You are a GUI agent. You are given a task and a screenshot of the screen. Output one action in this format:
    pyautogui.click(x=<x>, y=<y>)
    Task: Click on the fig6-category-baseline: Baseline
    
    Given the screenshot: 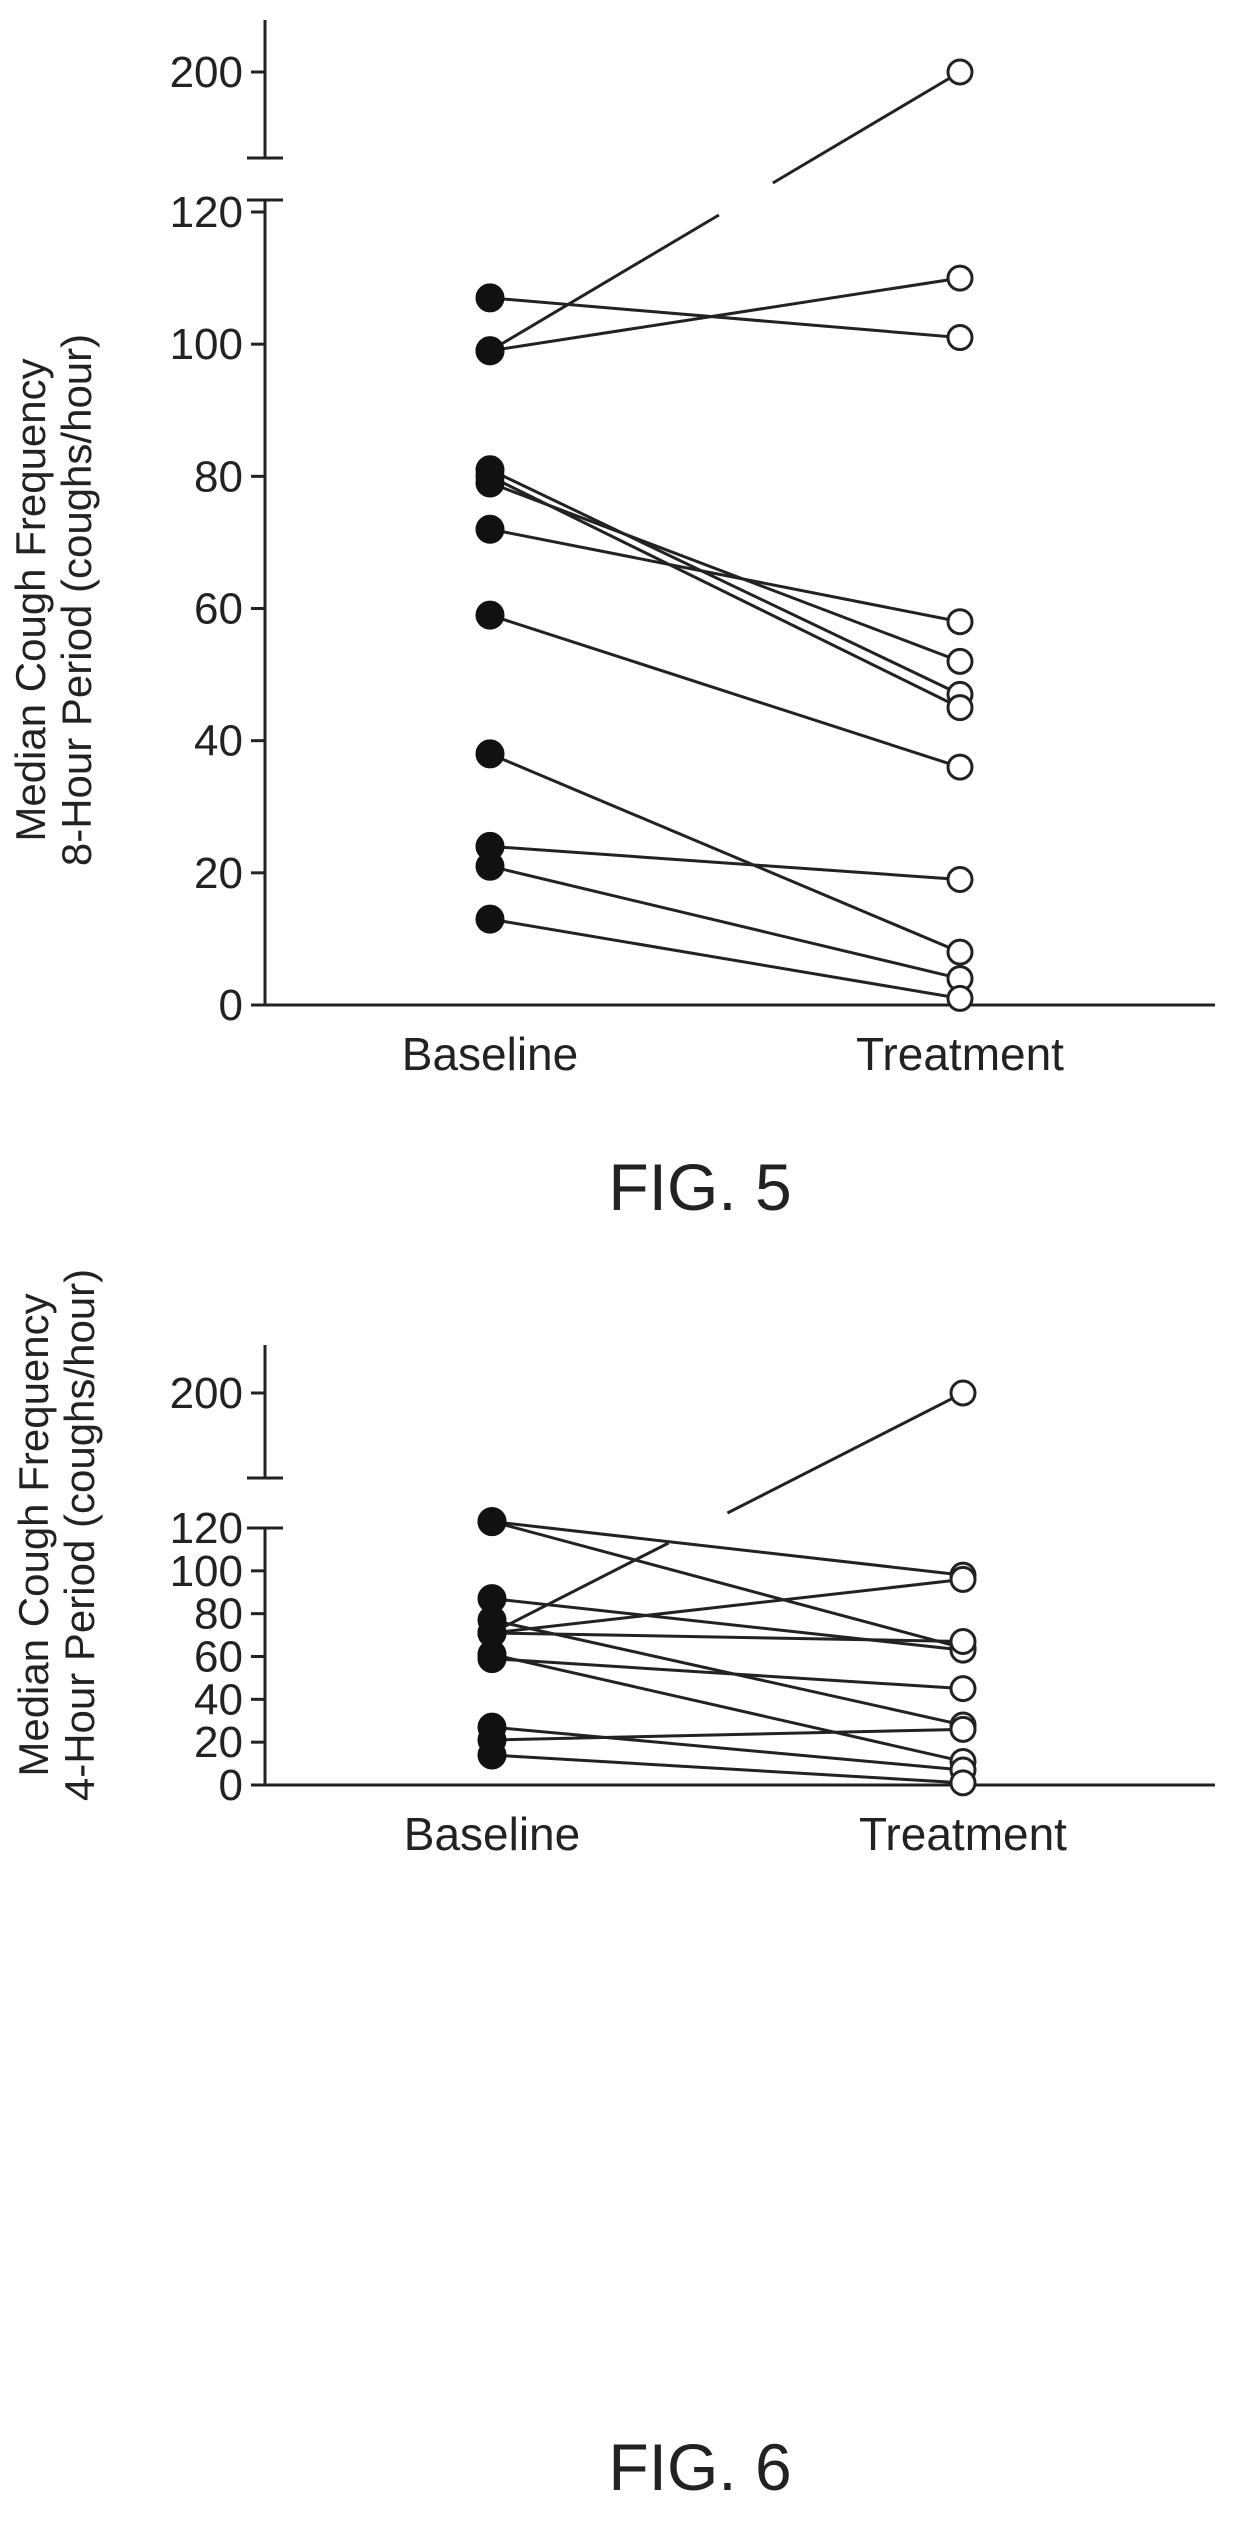 What is the action you would take?
    pyautogui.click(x=492, y=1834)
    